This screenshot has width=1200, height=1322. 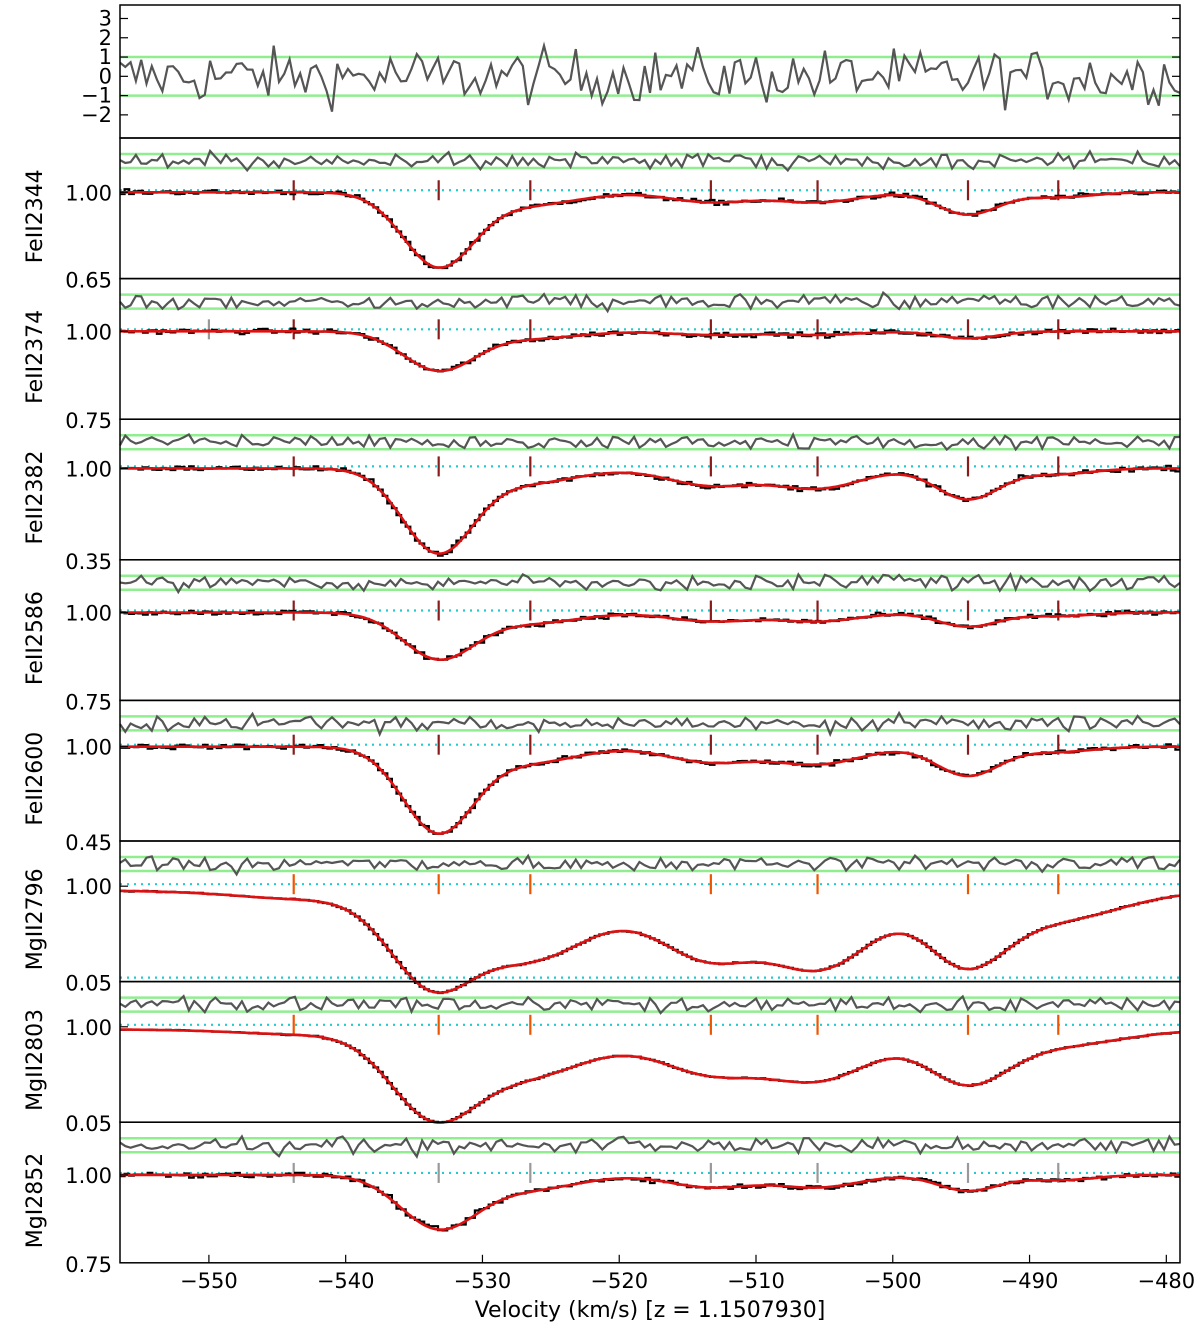 I want to click on spectrum-panel-feii2586: 1.00 0.75 FeII2586, so click(x=602, y=636).